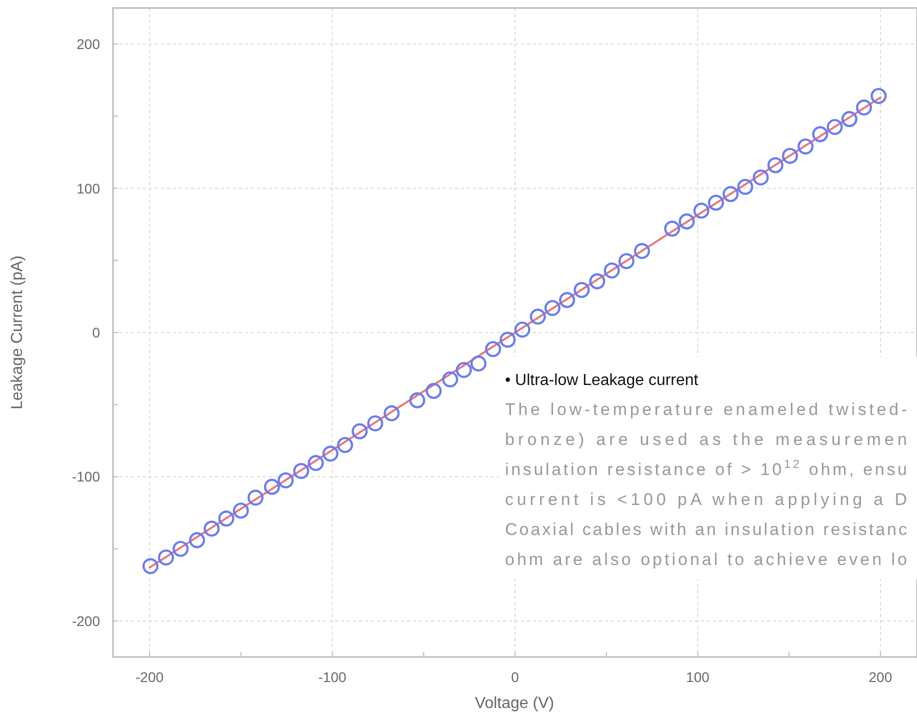  Describe the element at coordinates (515, 677) in the screenshot. I see `x-tick-label: 0` at that location.